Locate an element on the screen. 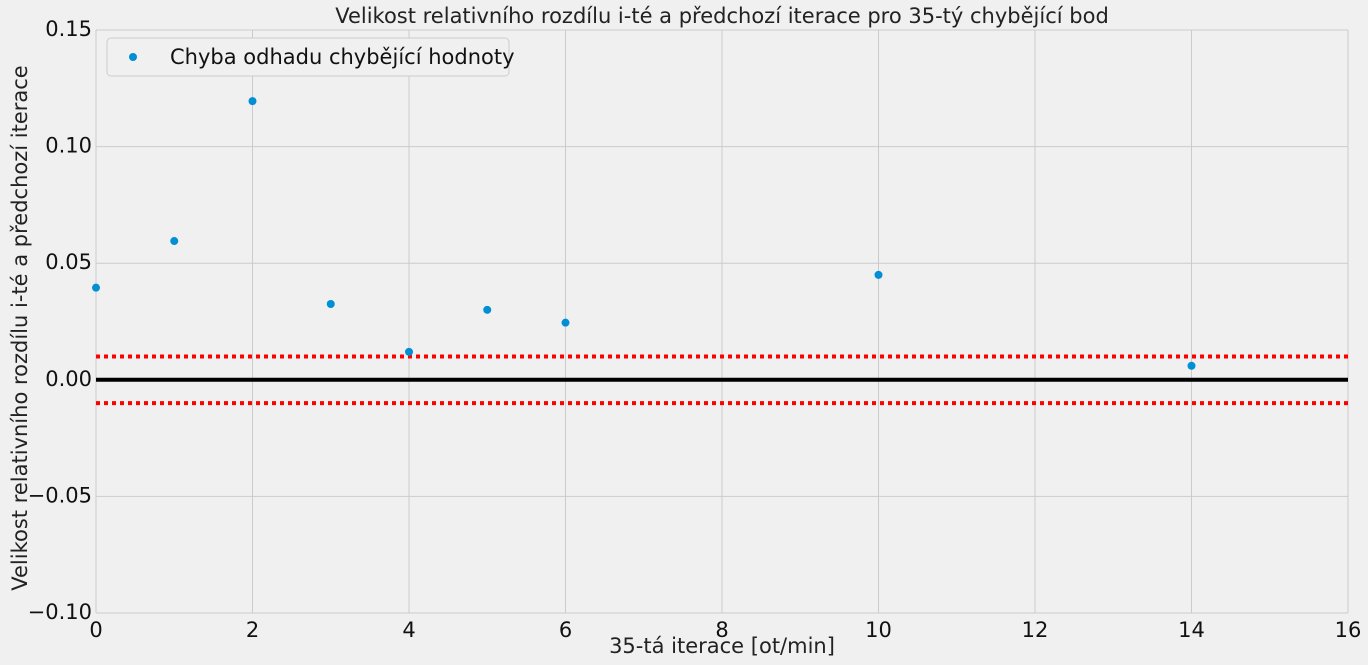 The height and width of the screenshot is (665, 1368). x-tick-label-6: 12 is located at coordinates (1035, 630).